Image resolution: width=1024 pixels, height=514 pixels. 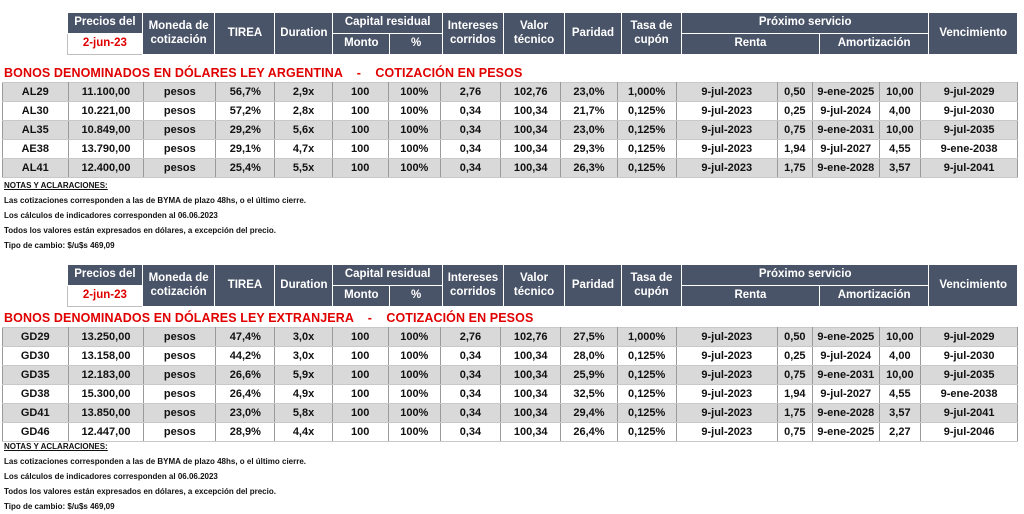 I want to click on header-paridad: Paridad, so click(x=593, y=285).